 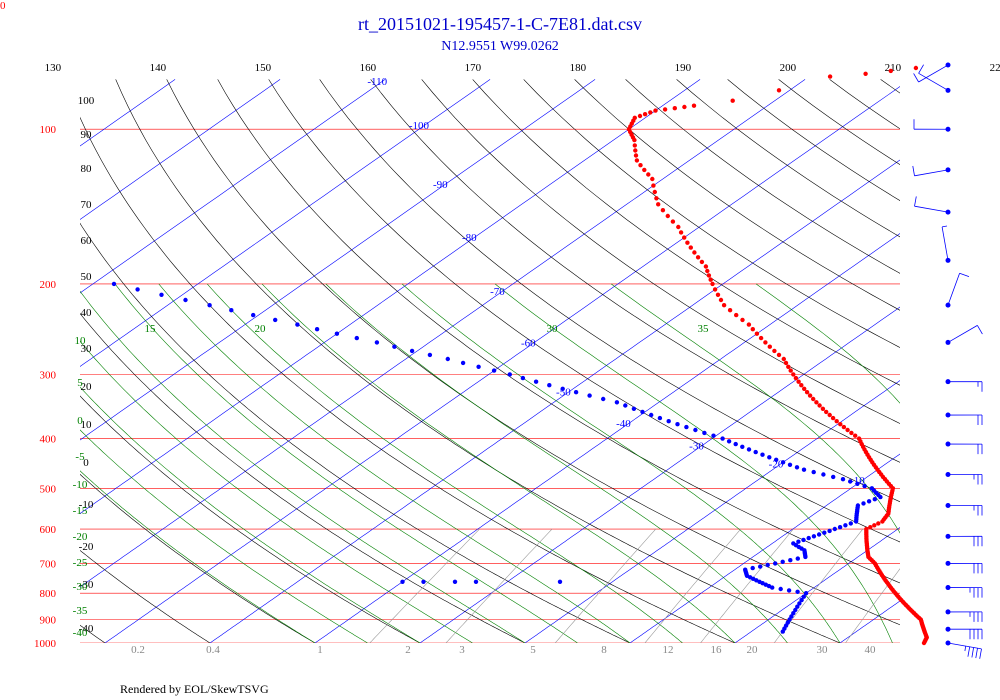 What do you see at coordinates (704, 329) in the screenshot?
I see `moist-adiabat-label: 35` at bounding box center [704, 329].